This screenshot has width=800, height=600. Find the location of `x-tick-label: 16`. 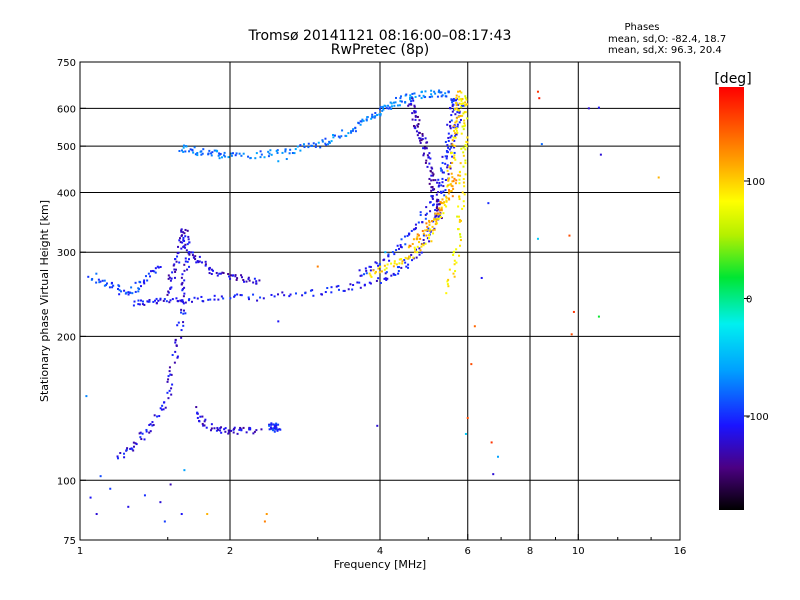

x-tick-label: 16 is located at coordinates (680, 551).